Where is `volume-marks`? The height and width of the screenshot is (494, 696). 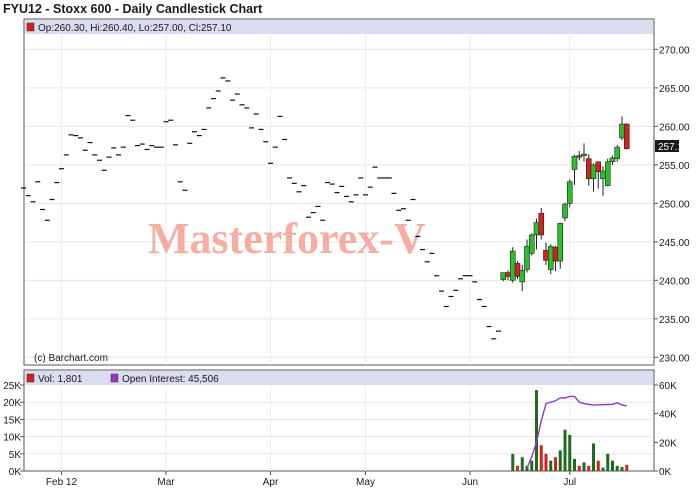 volume-marks is located at coordinates (570, 430).